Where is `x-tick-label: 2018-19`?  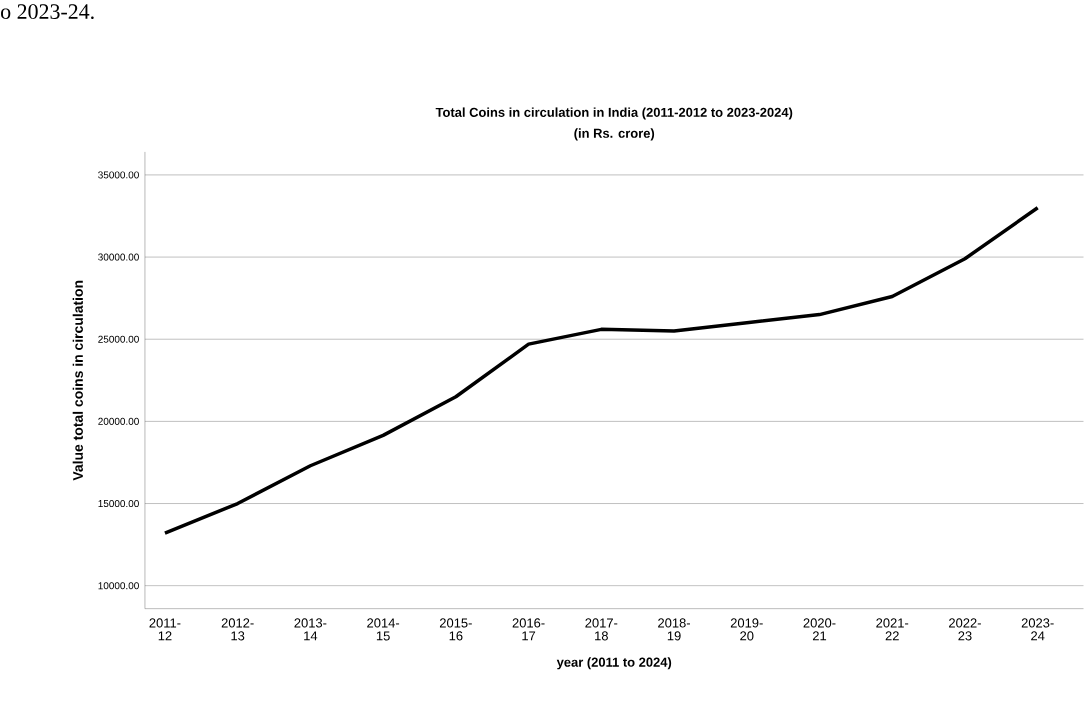 x-tick-label: 2018-19 is located at coordinates (674, 629).